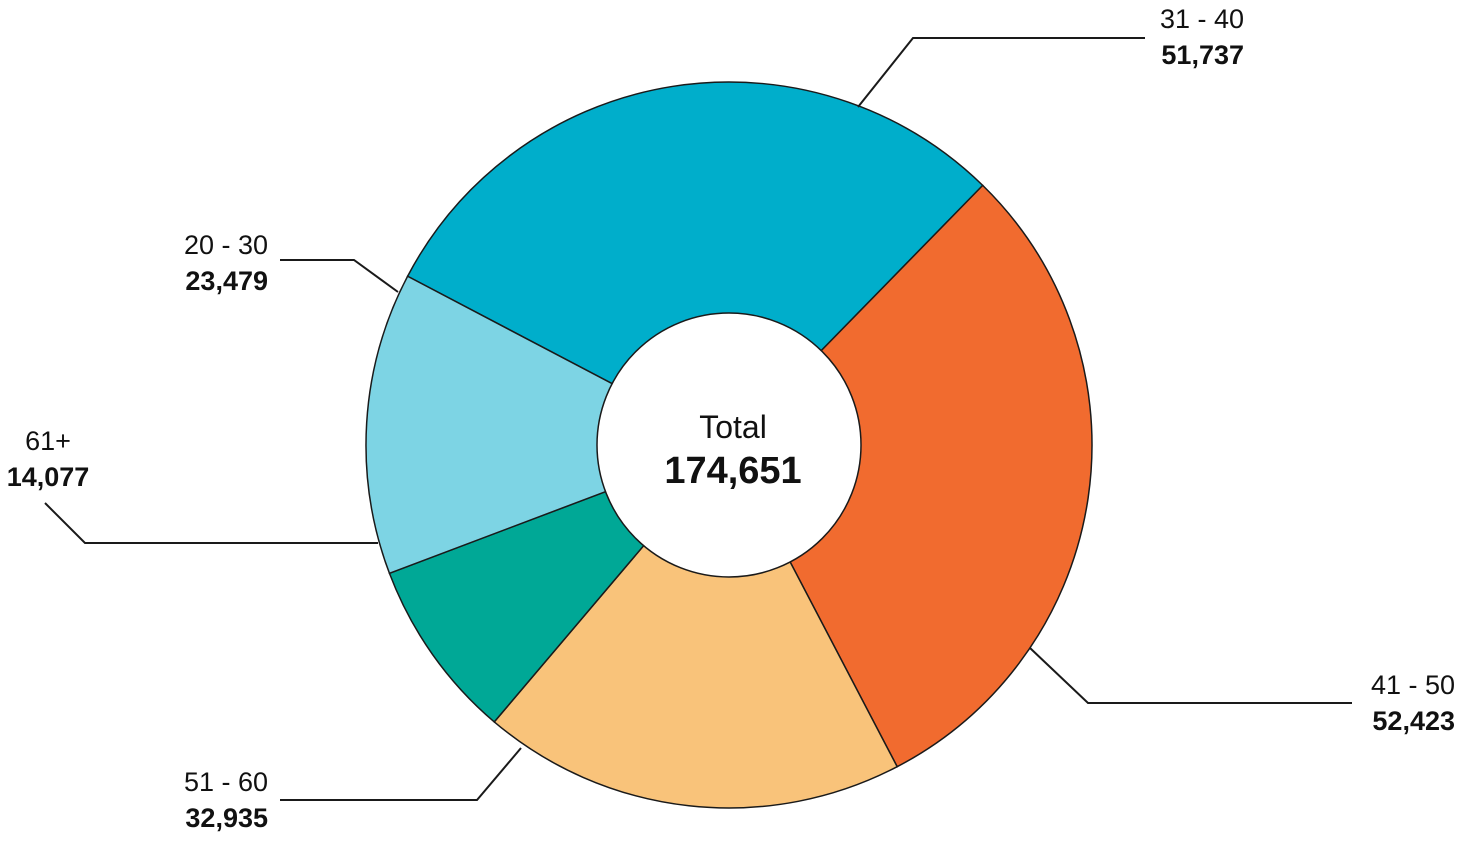 This screenshot has width=1459, height=843. I want to click on leader-line-61plus, so click(211, 523).